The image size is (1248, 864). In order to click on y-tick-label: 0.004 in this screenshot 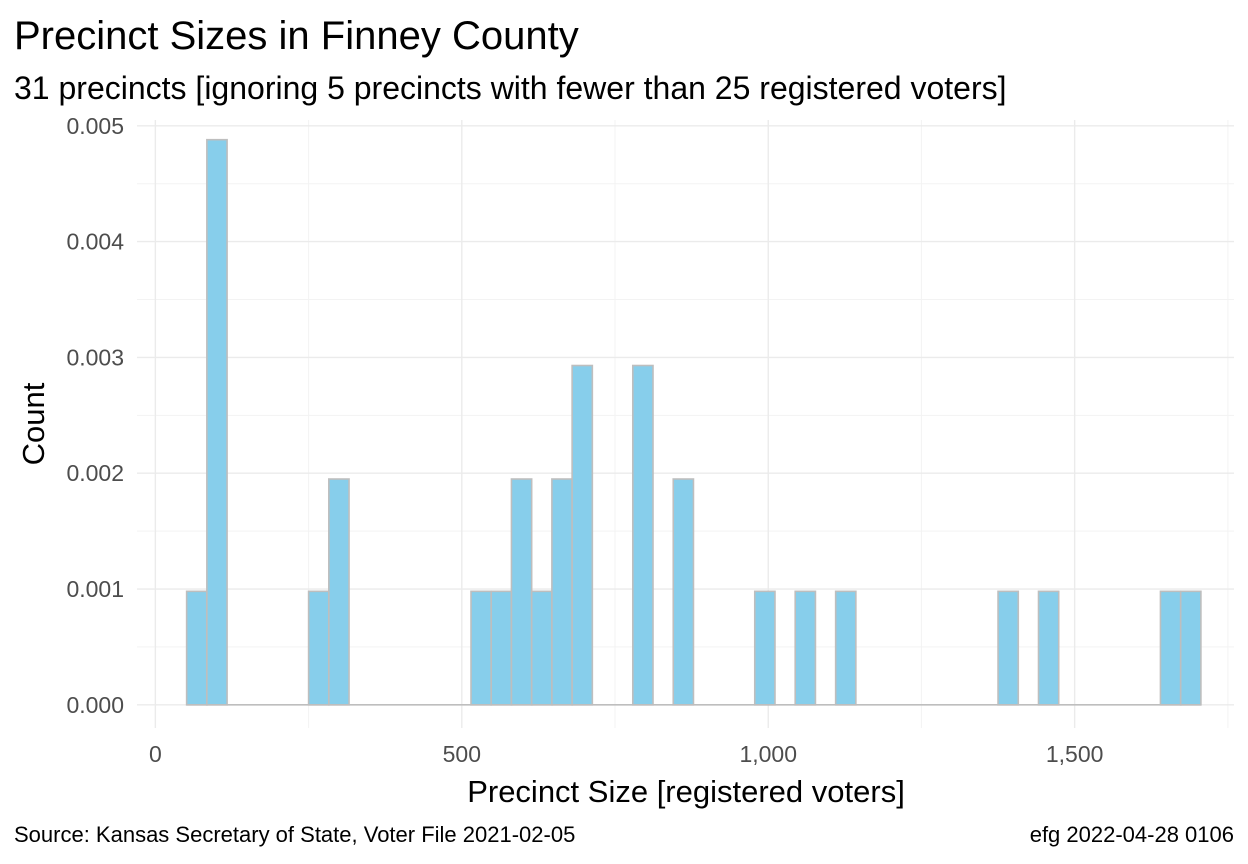, I will do `click(95, 242)`.